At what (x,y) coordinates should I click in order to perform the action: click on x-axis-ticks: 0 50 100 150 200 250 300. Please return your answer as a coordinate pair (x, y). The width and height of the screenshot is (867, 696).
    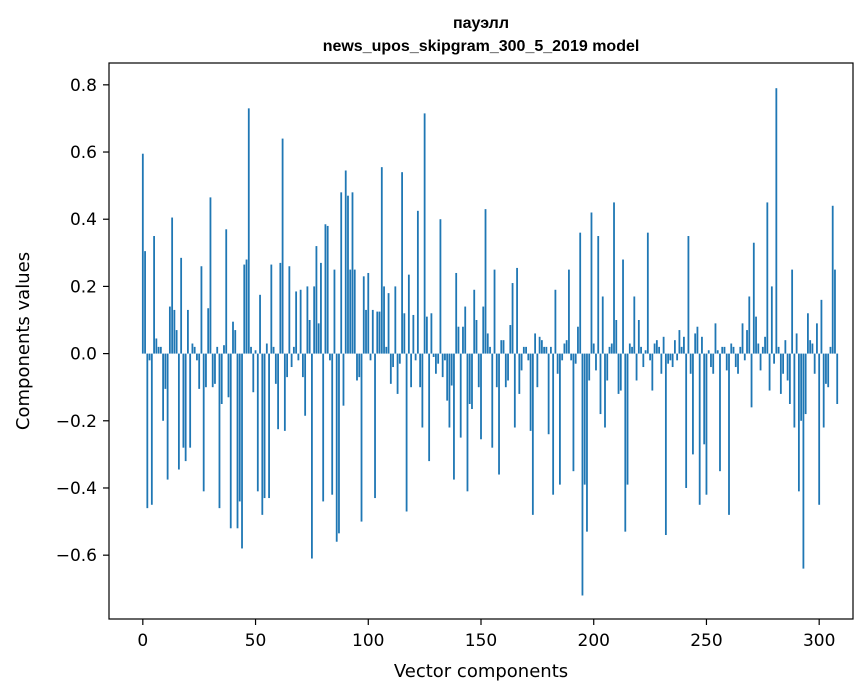
    Looking at the image, I should click on (486, 635).